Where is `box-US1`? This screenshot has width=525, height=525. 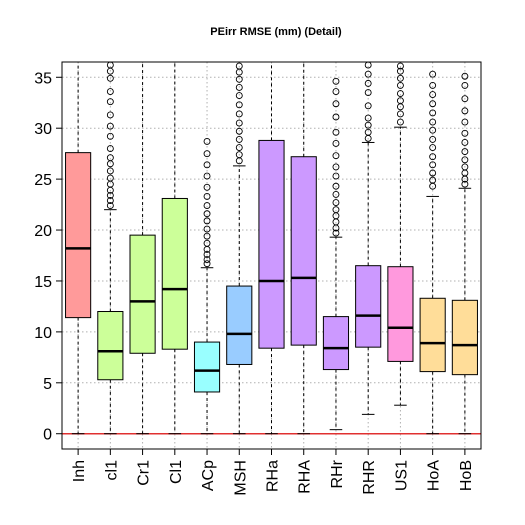
box-US1 is located at coordinates (400, 234).